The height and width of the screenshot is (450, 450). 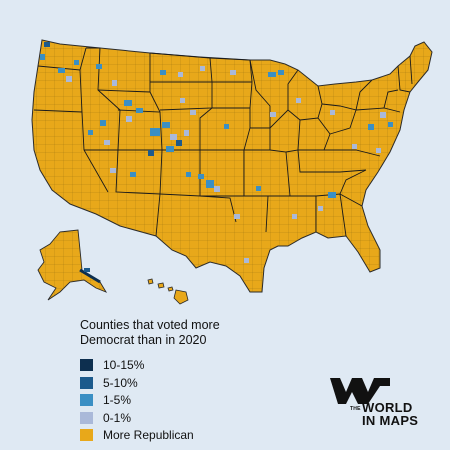 What do you see at coordinates (143, 340) in the screenshot?
I see `legend-title-line2: Democrat than in 2020` at bounding box center [143, 340].